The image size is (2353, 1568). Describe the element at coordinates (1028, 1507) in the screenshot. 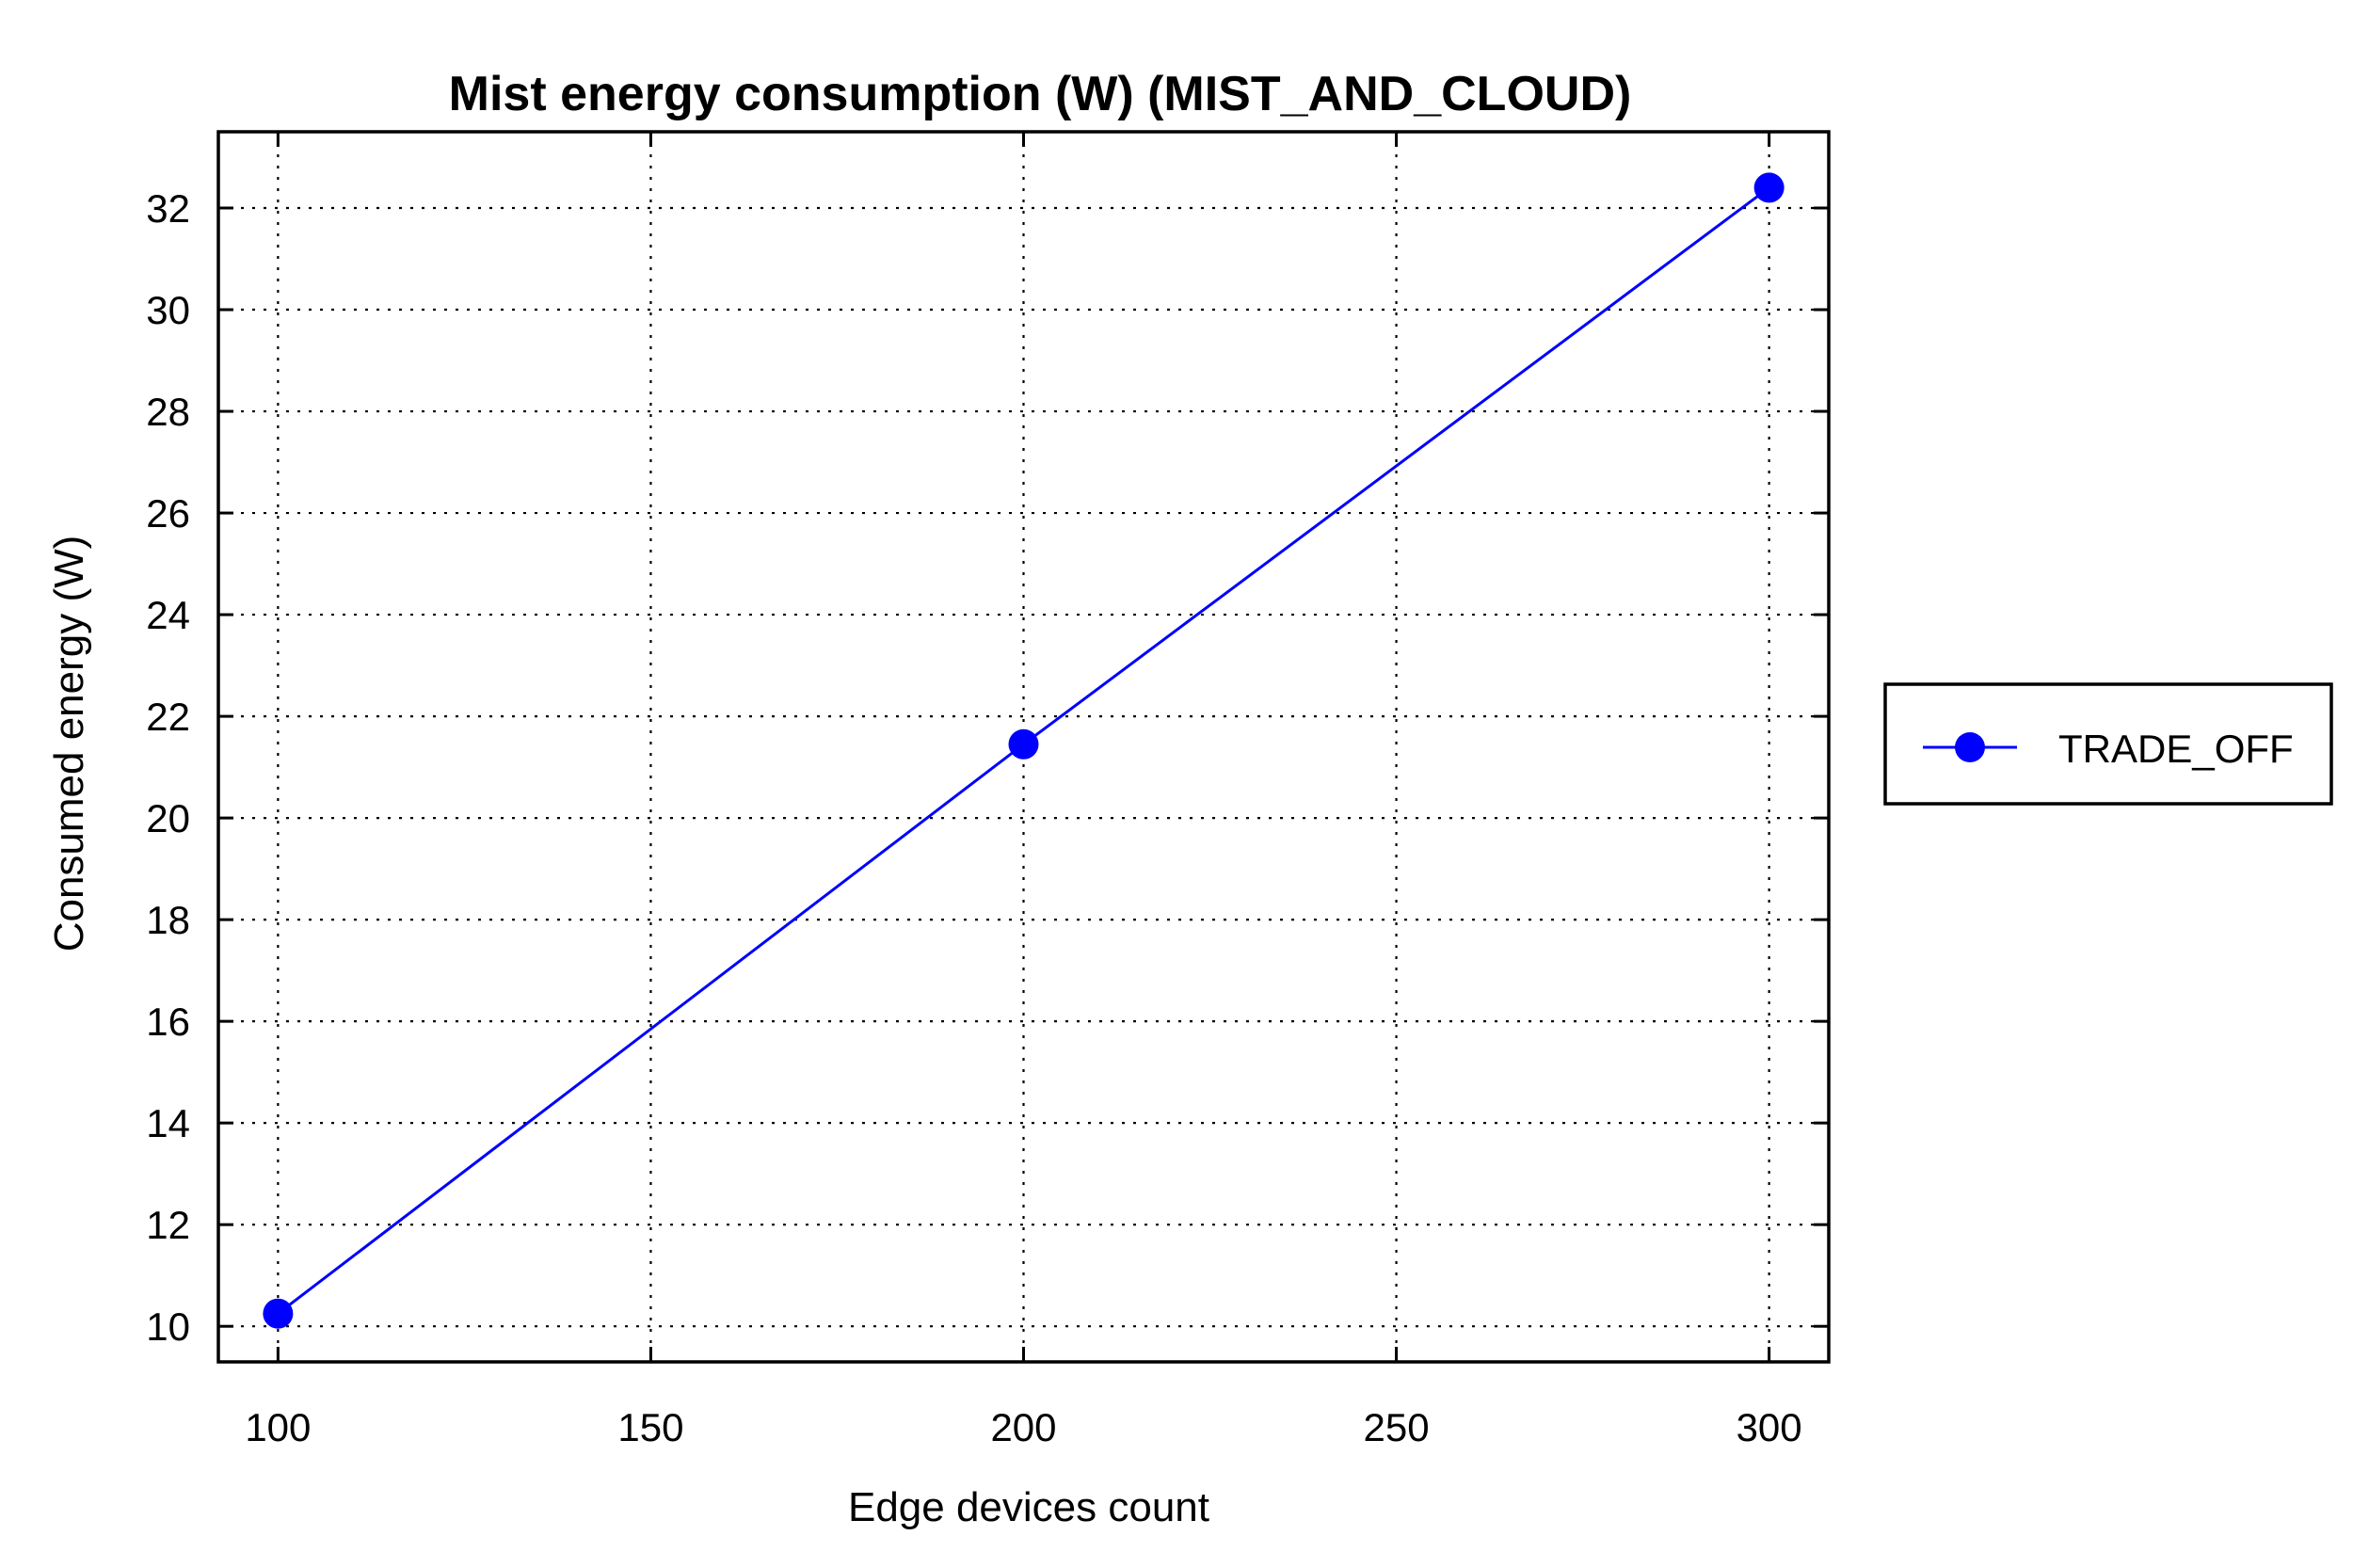

I see `x-axis-label: Edge devices count` at that location.